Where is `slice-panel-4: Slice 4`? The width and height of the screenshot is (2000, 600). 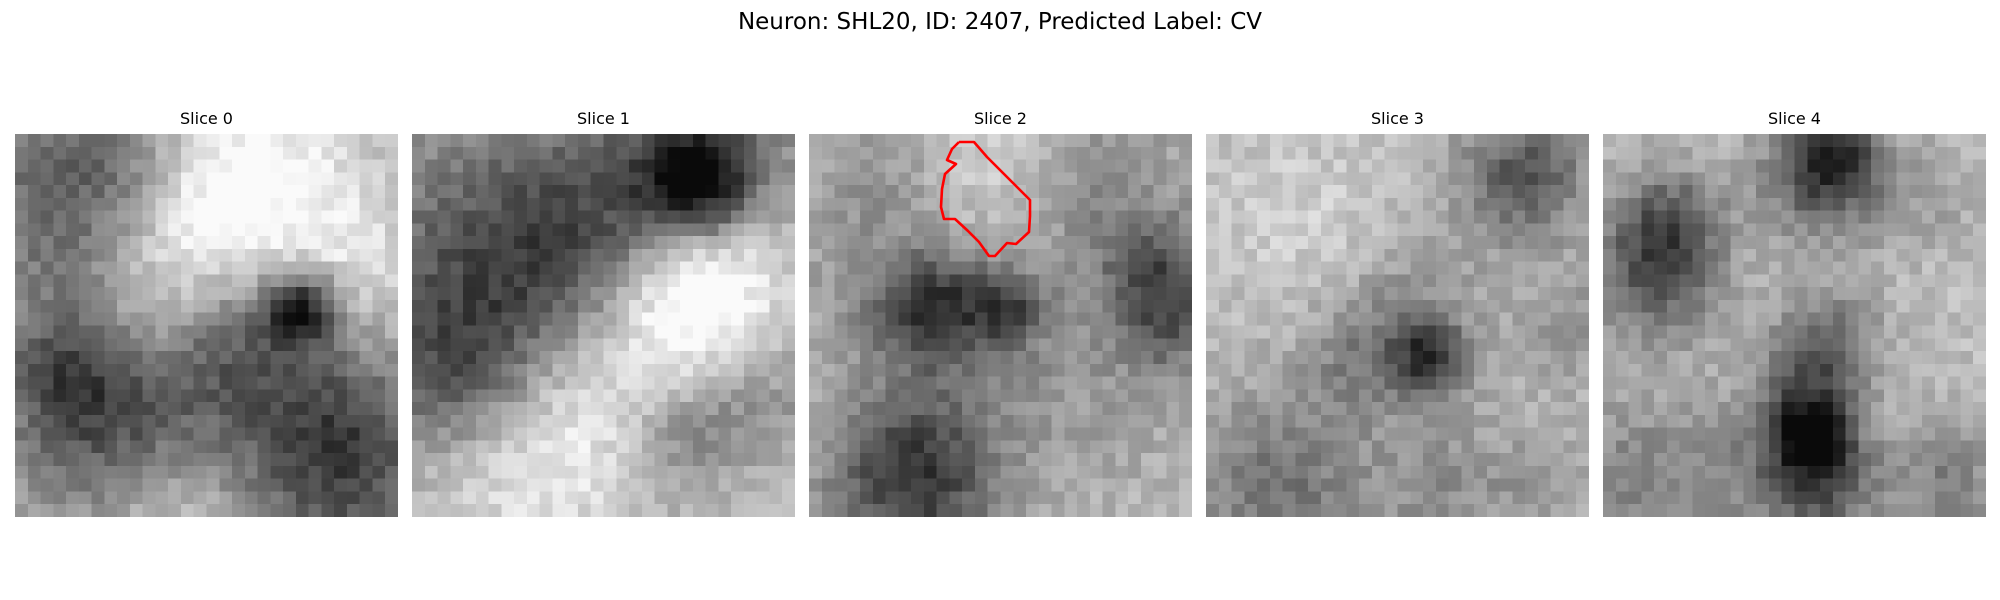
slice-panel-4: Slice 4 is located at coordinates (1794, 313).